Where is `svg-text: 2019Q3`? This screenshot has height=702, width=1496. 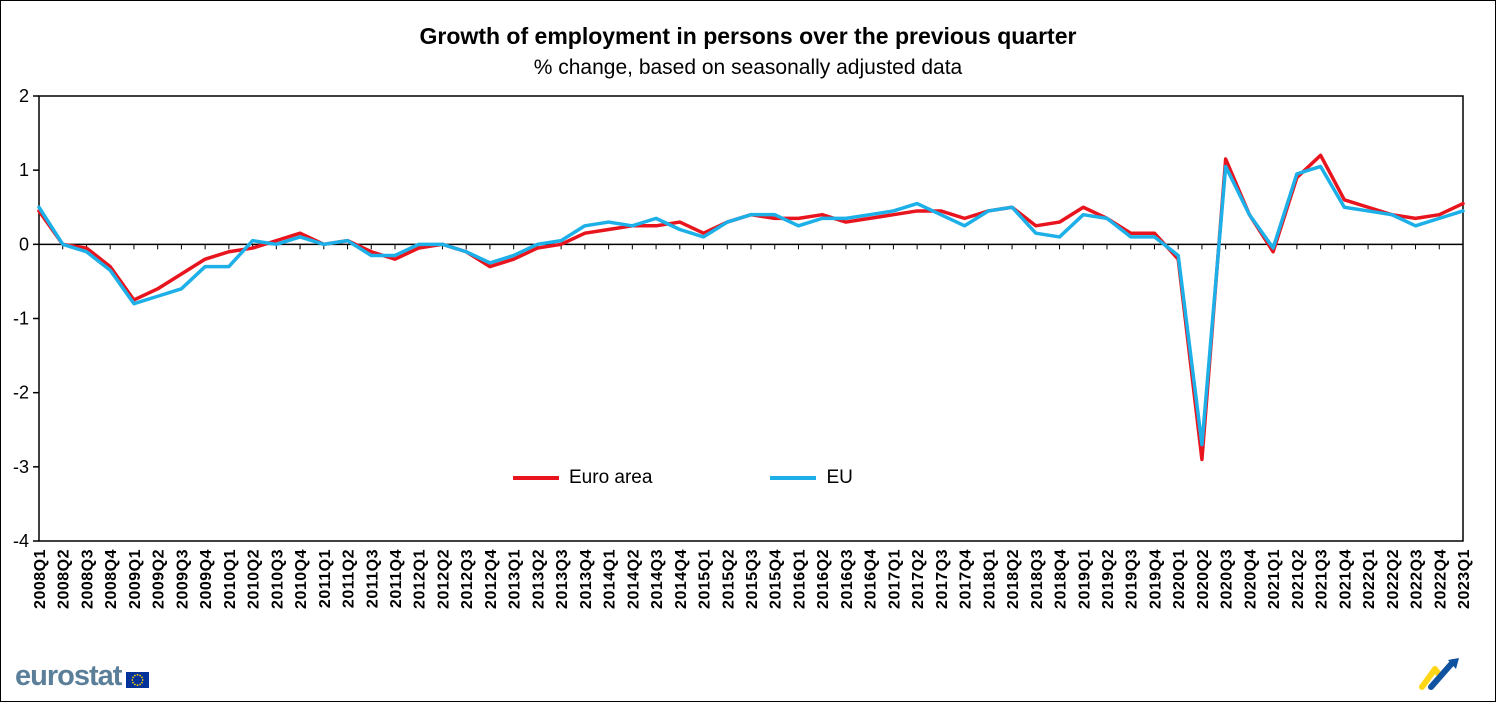 svg-text: 2019Q3 is located at coordinates (1132, 579).